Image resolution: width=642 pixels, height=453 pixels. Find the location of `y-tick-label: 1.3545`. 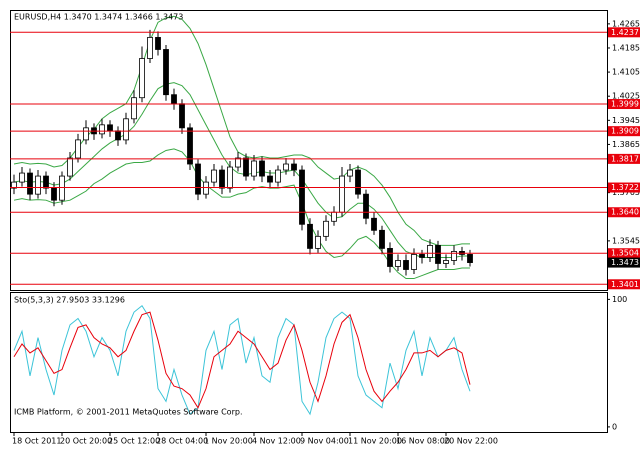

y-tick-label: 1.3545 is located at coordinates (626, 240).